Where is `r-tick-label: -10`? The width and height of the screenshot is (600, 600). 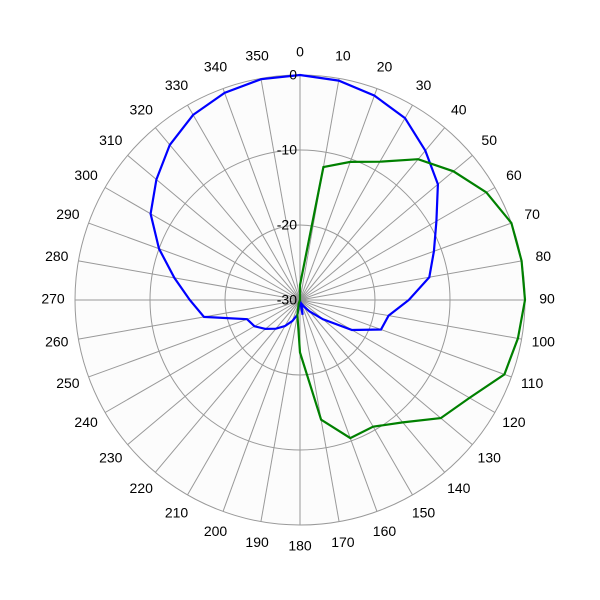
r-tick-label: -10 is located at coordinates (287, 150).